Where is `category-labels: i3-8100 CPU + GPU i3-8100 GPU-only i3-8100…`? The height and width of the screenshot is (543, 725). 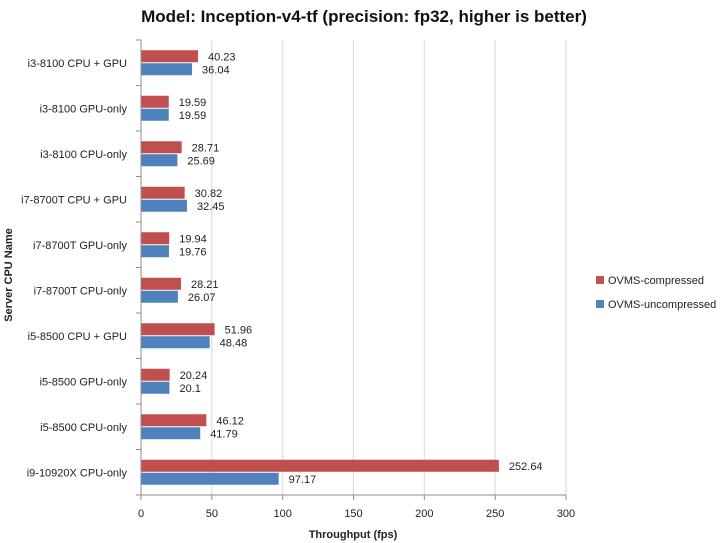 category-labels: i3-8100 CPU + GPU i3-8100 GPU-only i3-8100… is located at coordinates (74, 269).